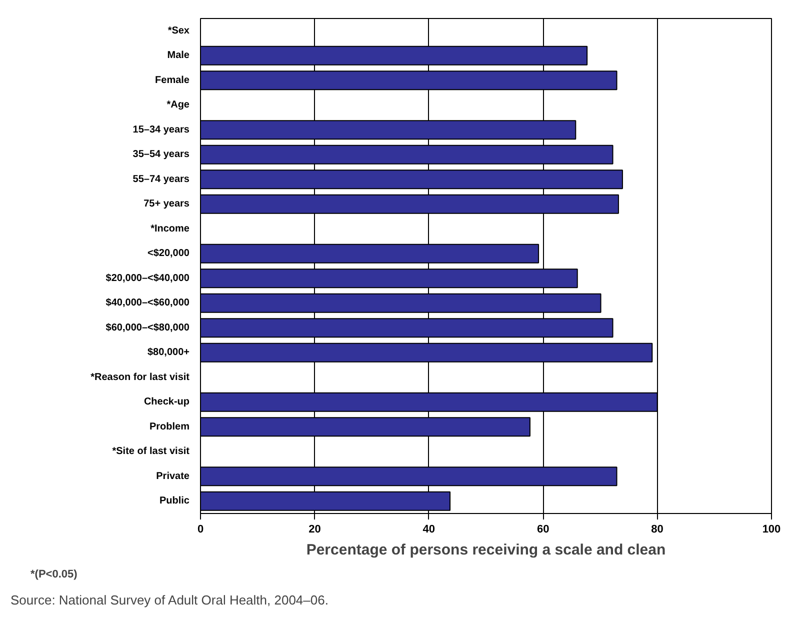 This screenshot has height=617, width=790. I want to click on x-tick-label: 60, so click(543, 530).